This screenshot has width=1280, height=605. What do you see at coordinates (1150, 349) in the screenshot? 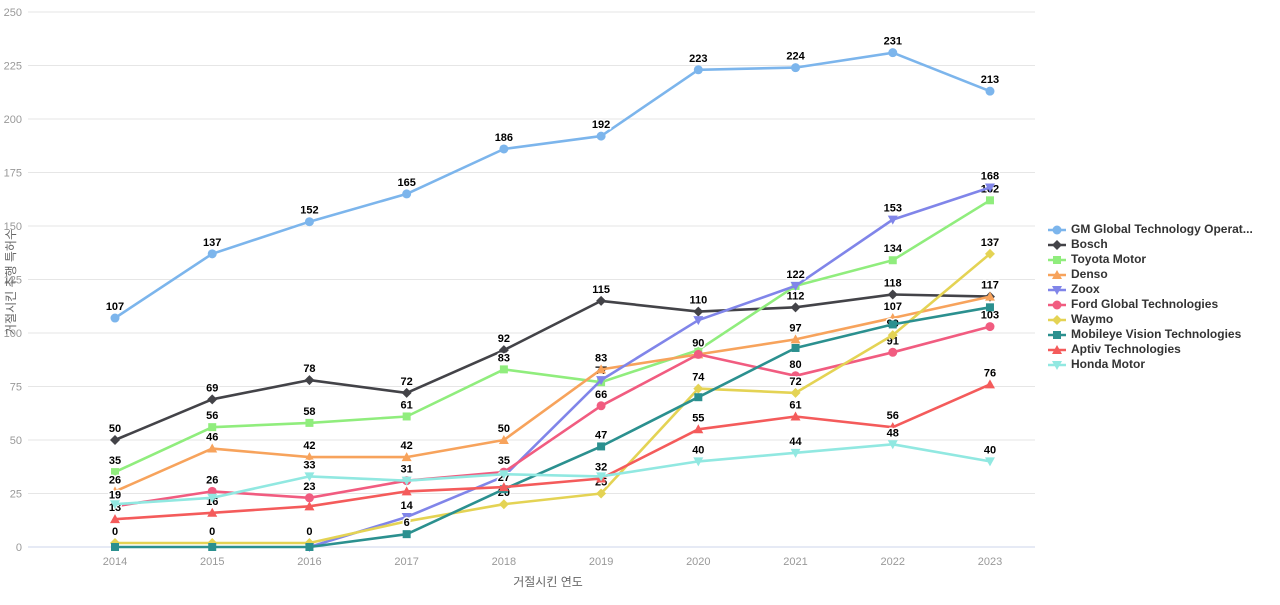
I see `legend-item-aptiv-technologies: Aptiv Technologies` at bounding box center [1150, 349].